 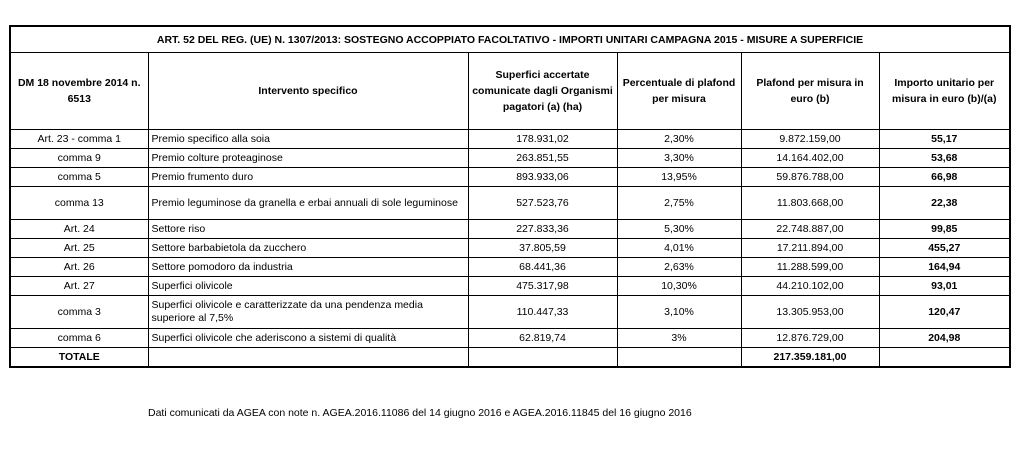 What do you see at coordinates (79, 158) in the screenshot?
I see `cell-ref: comma 9` at bounding box center [79, 158].